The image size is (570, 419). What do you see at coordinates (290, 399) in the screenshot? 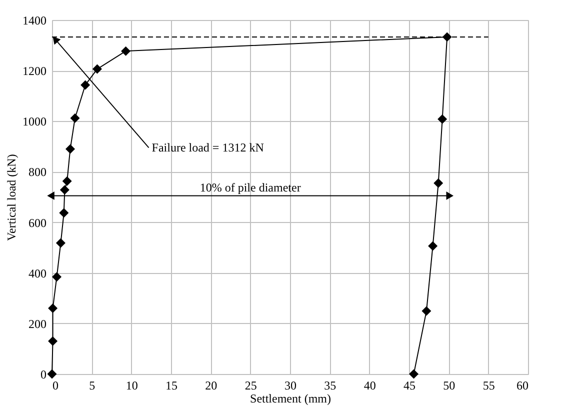
I see `x-axis-title: Settlement (mm)` at bounding box center [290, 399].